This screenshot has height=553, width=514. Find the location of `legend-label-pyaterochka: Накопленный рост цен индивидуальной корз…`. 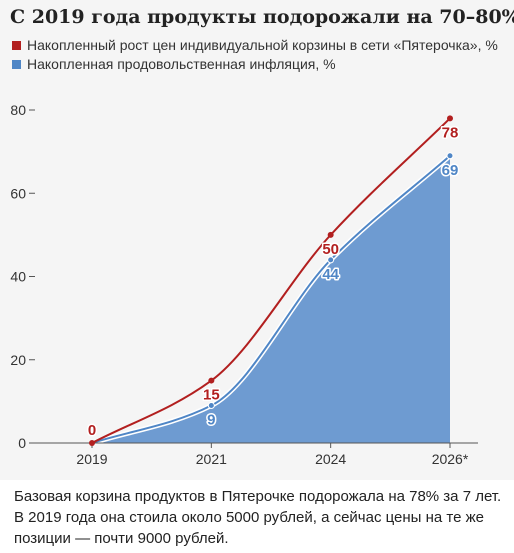

legend-label-pyaterochka: Накопленный рост цен индивидуальной корз… is located at coordinates (262, 45).